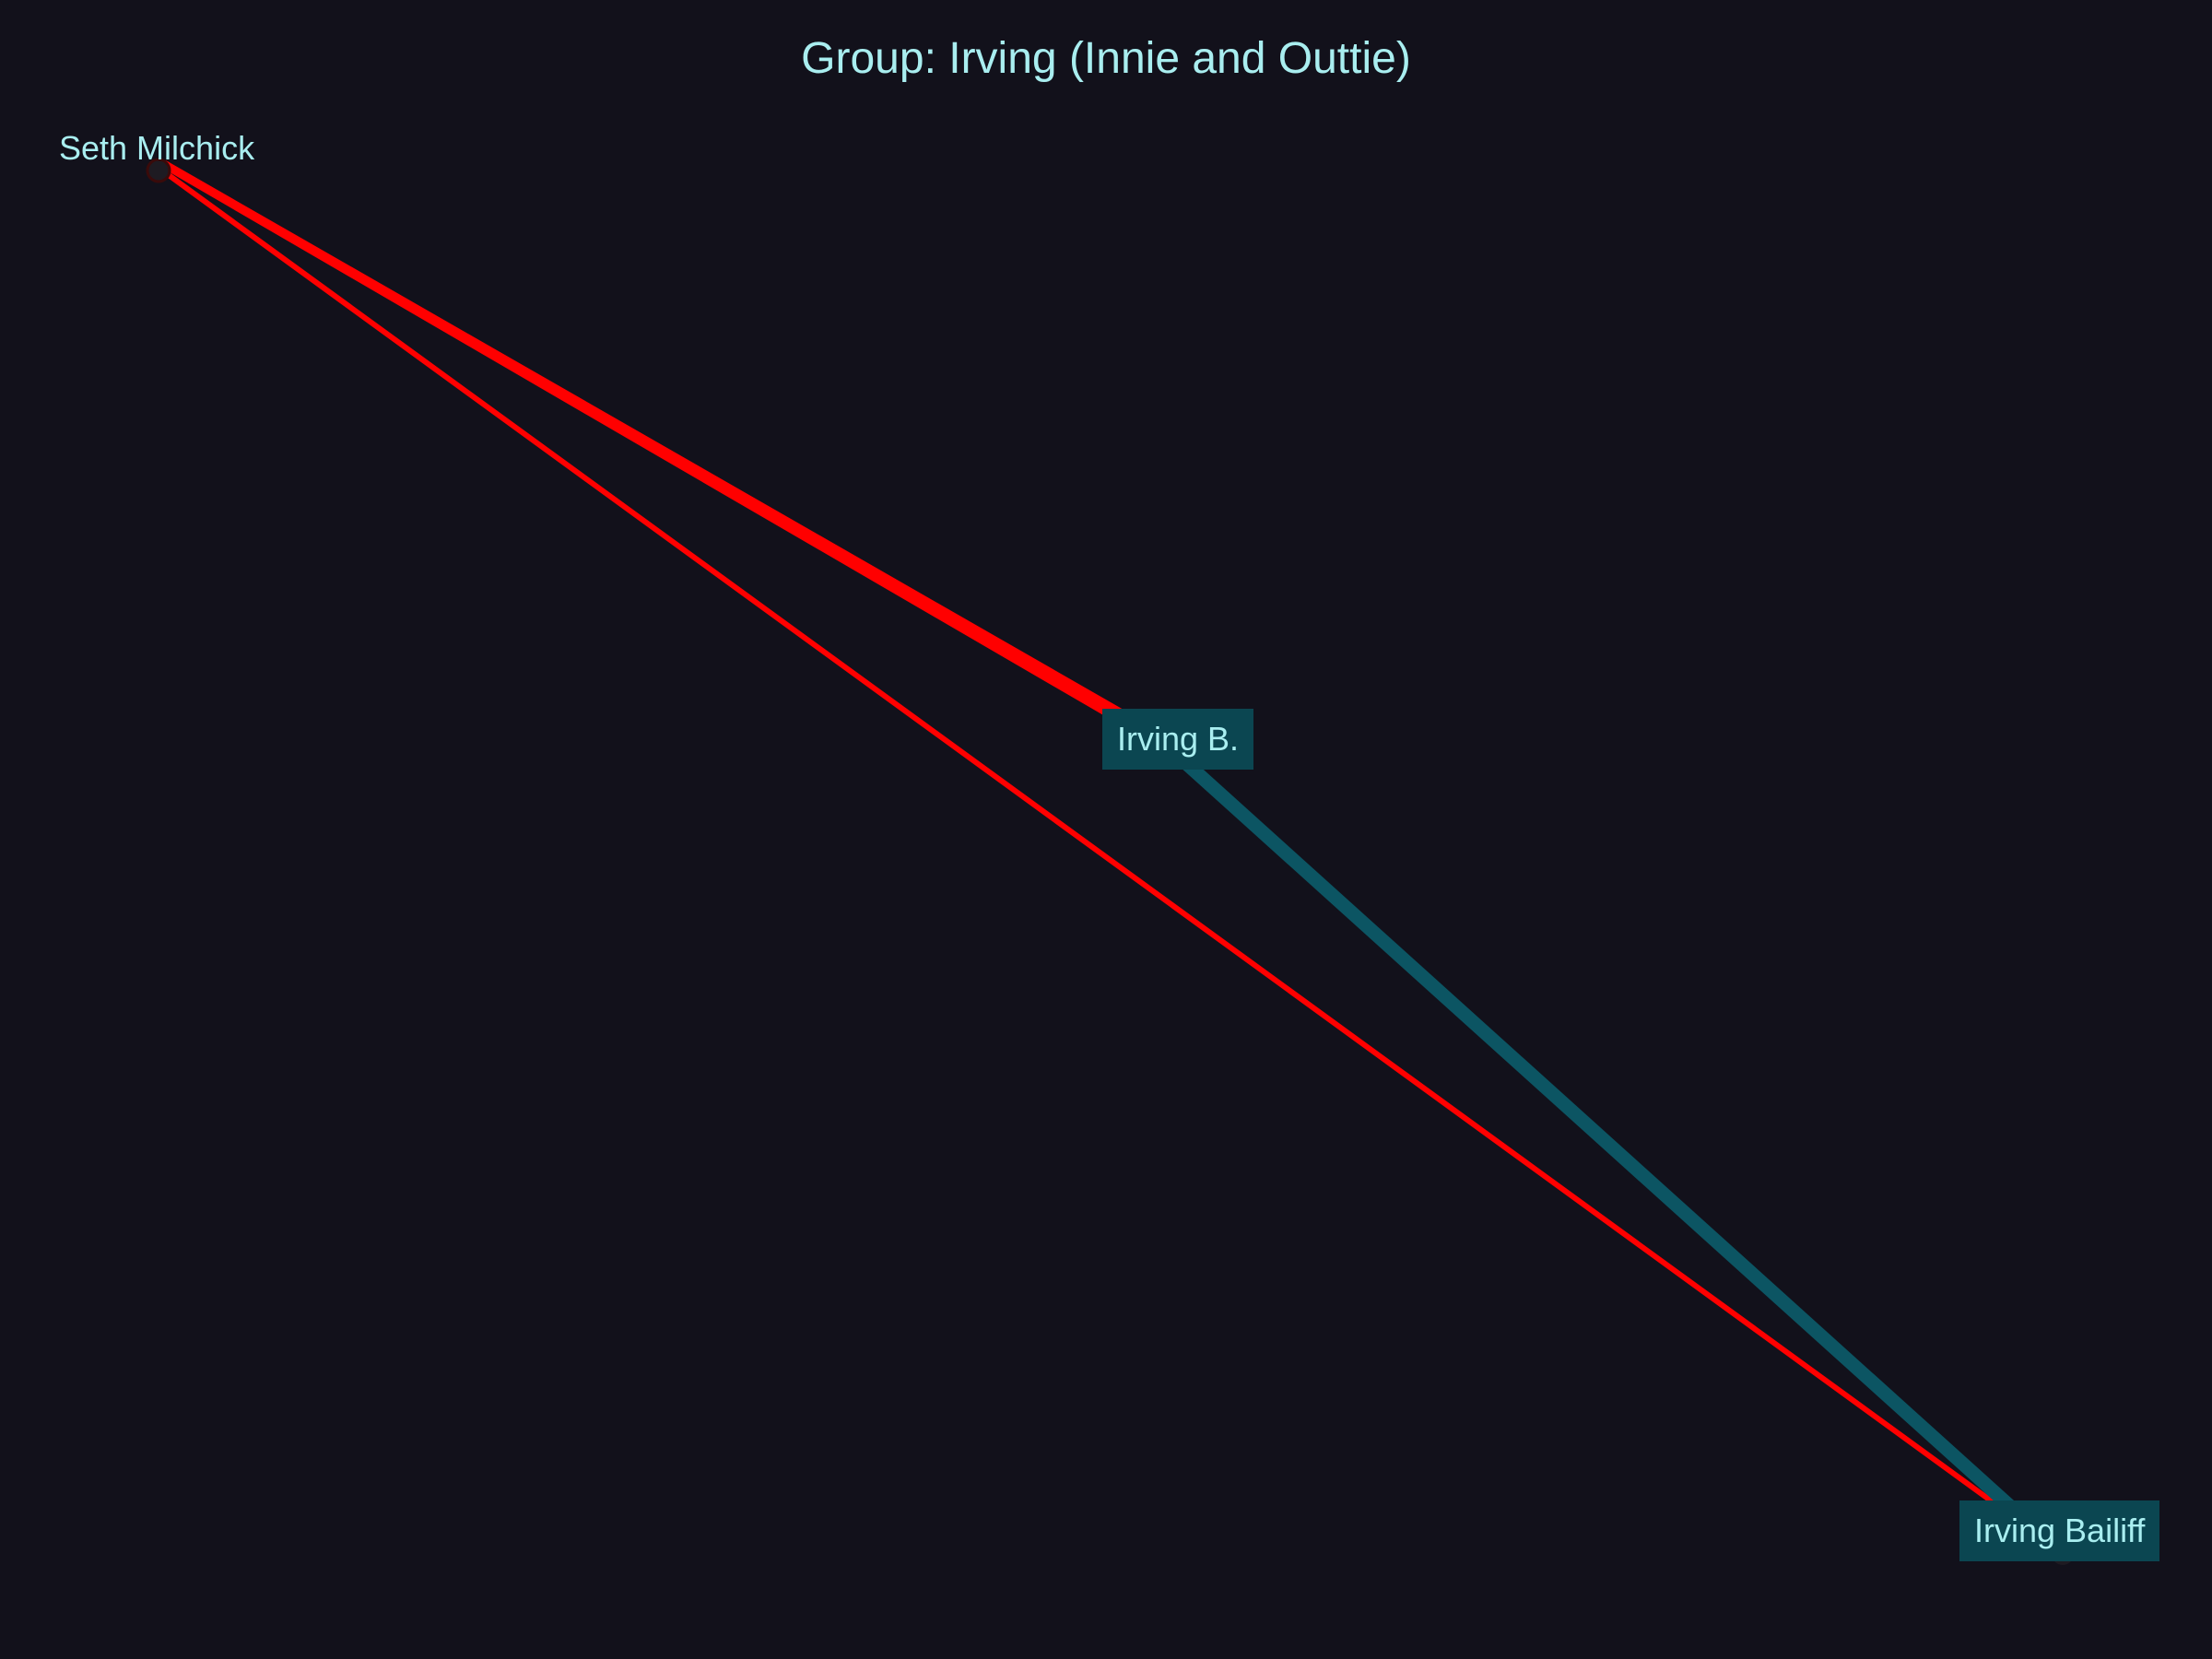 Image resolution: width=2212 pixels, height=1659 pixels. What do you see at coordinates (1106, 59) in the screenshot?
I see `graph-title: Group: Irving (Innie and Outtie)` at bounding box center [1106, 59].